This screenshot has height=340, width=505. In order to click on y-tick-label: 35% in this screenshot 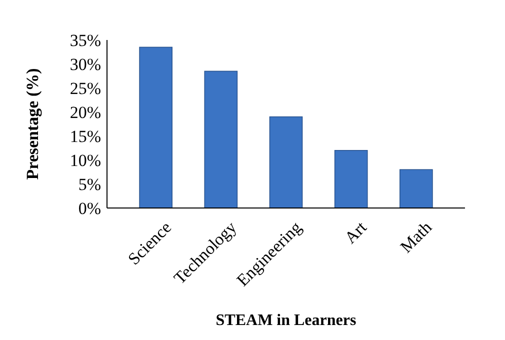, I will do `click(85, 40)`.